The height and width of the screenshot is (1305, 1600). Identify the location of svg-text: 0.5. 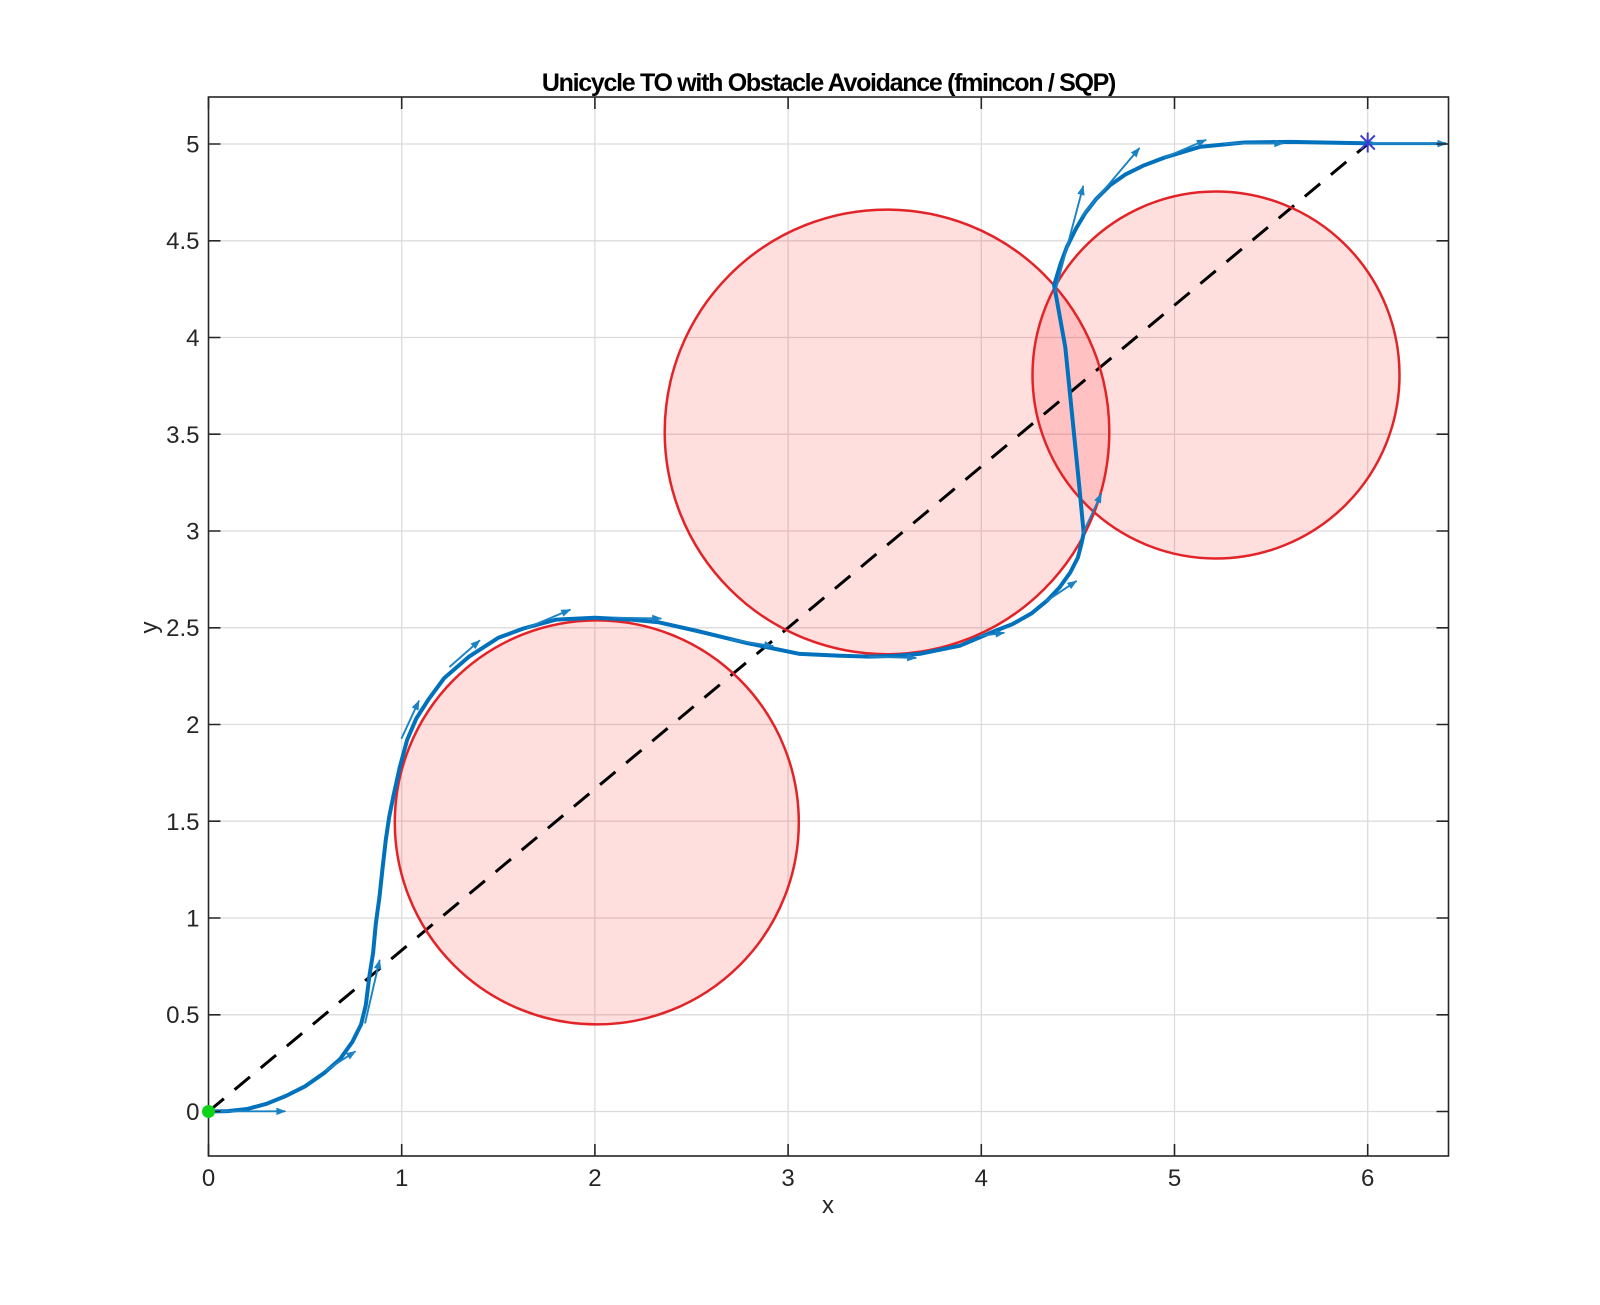
(182, 1015).